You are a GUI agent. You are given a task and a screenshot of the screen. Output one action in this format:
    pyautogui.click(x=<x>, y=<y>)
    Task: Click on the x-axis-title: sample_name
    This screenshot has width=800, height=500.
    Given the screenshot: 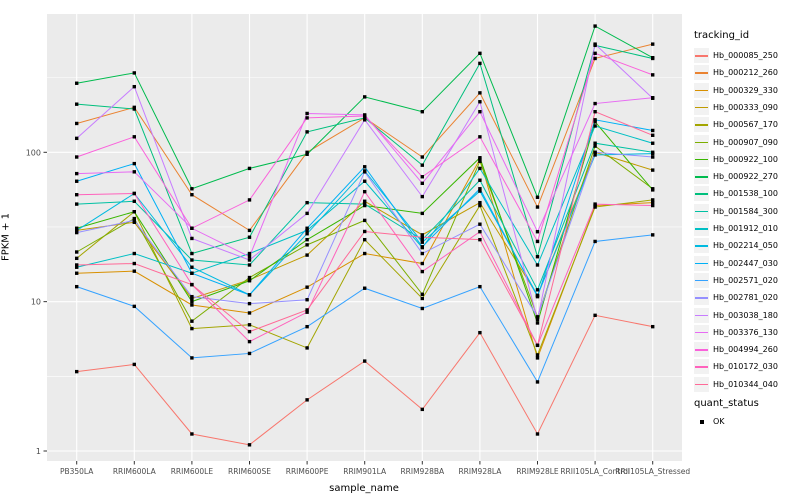 What is the action you would take?
    pyautogui.click(x=364, y=488)
    